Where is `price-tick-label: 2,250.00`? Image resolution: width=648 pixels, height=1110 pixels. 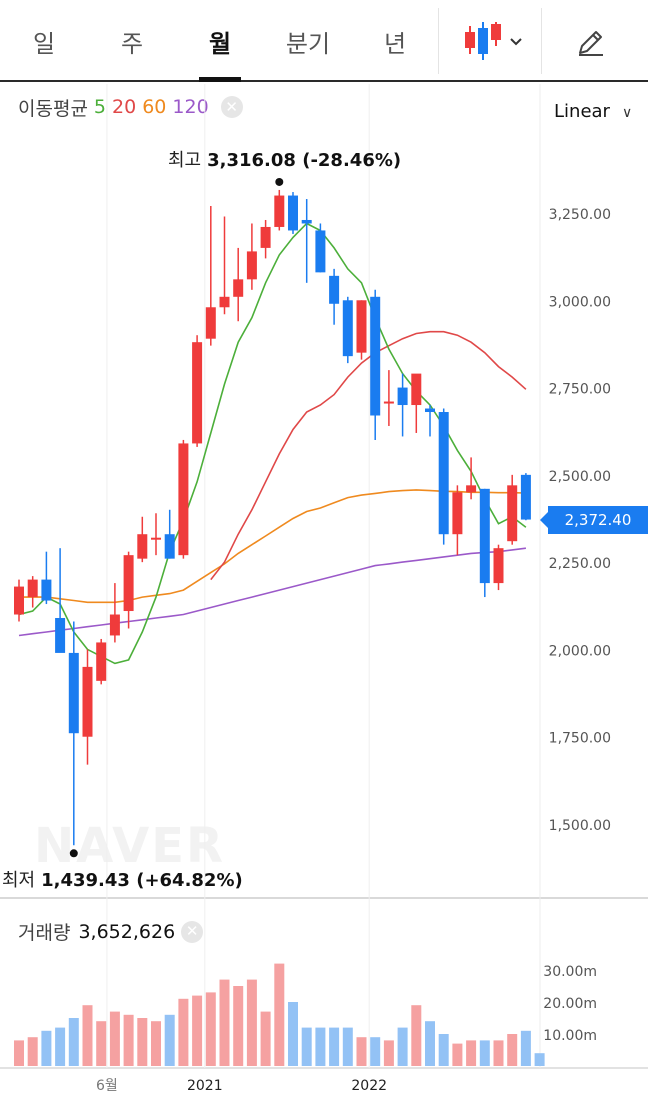
price-tick-label: 2,250.00 is located at coordinates (580, 564).